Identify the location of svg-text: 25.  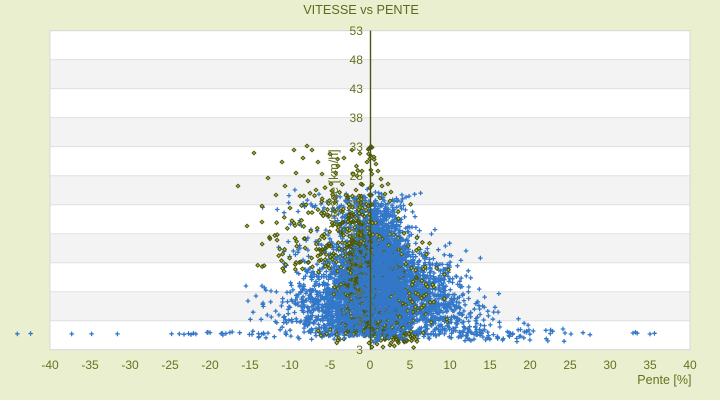
(570, 365).